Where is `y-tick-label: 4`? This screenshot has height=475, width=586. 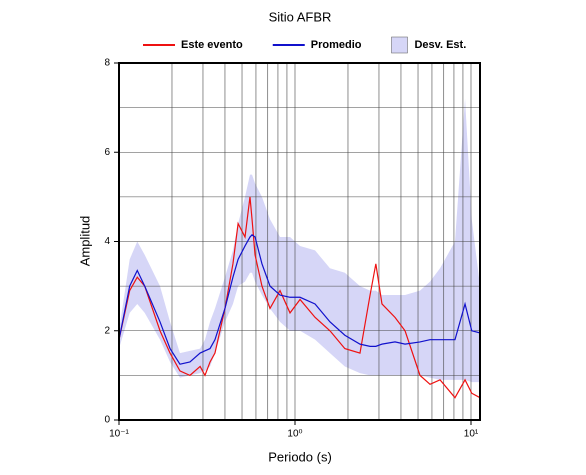
y-tick-label: 4 is located at coordinates (107, 241).